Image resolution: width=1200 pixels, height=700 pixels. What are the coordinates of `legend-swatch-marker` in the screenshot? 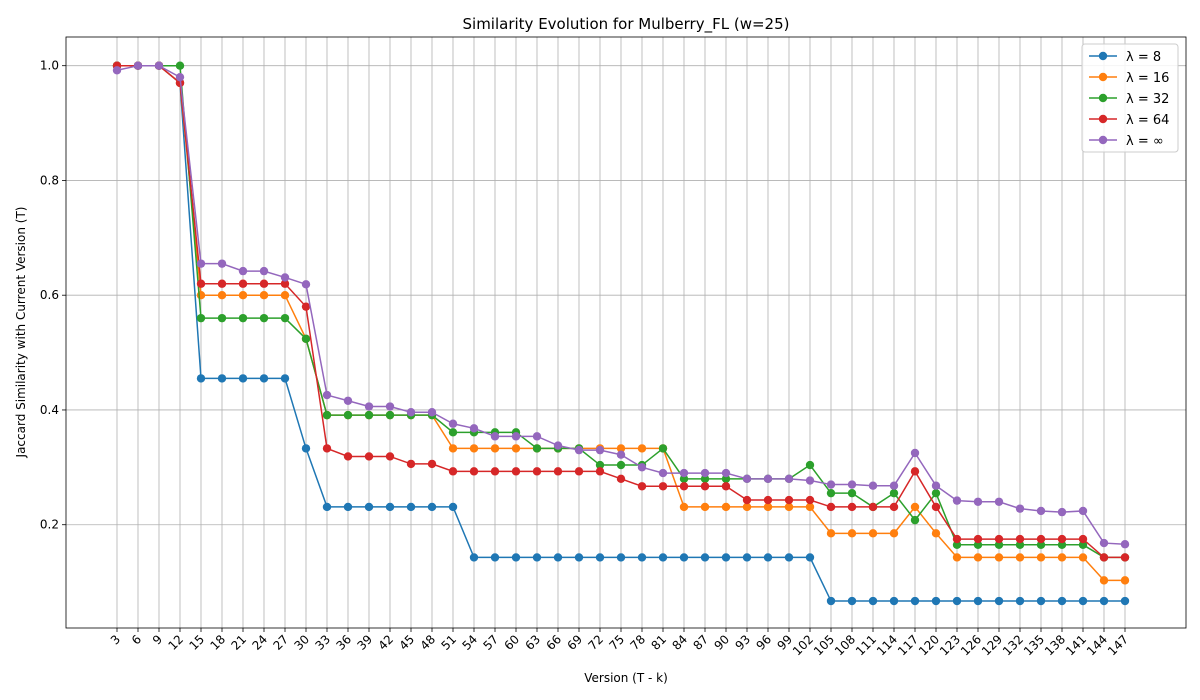 It's located at (1103, 56).